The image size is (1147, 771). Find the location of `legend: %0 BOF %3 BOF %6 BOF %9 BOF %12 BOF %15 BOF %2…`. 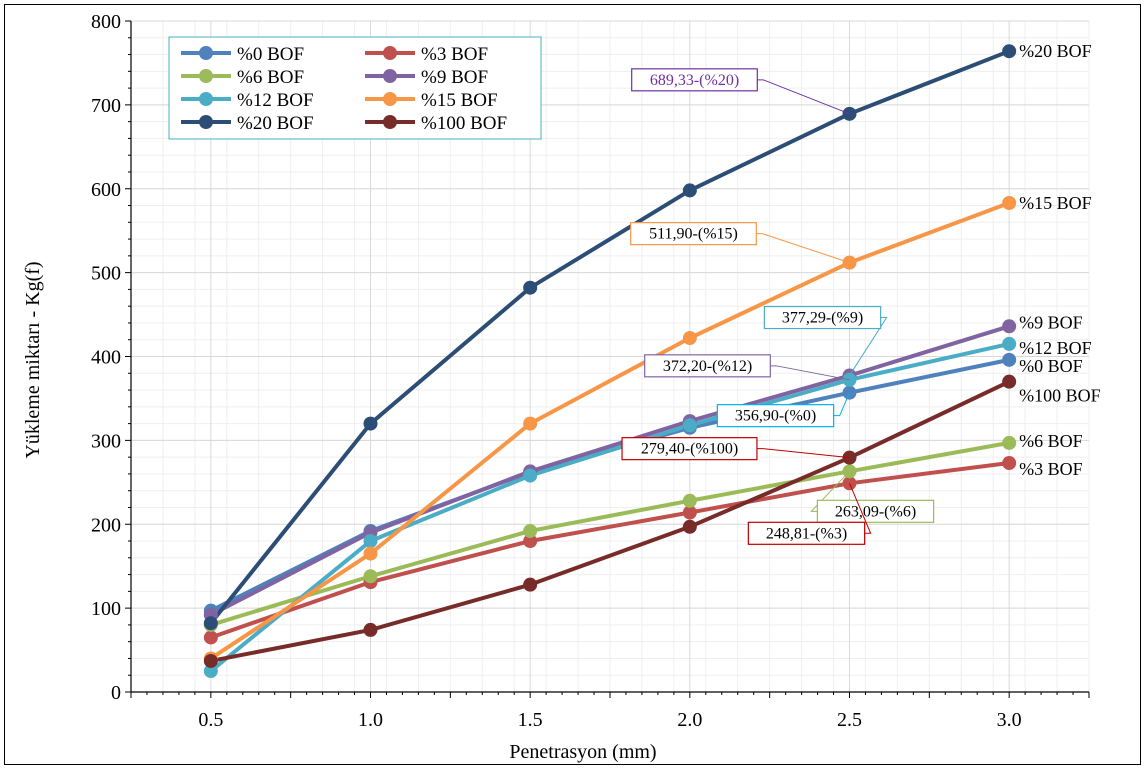

legend: %0 BOF %3 BOF %6 BOF %9 BOF %12 BOF %15 BOF %2… is located at coordinates (355, 88).